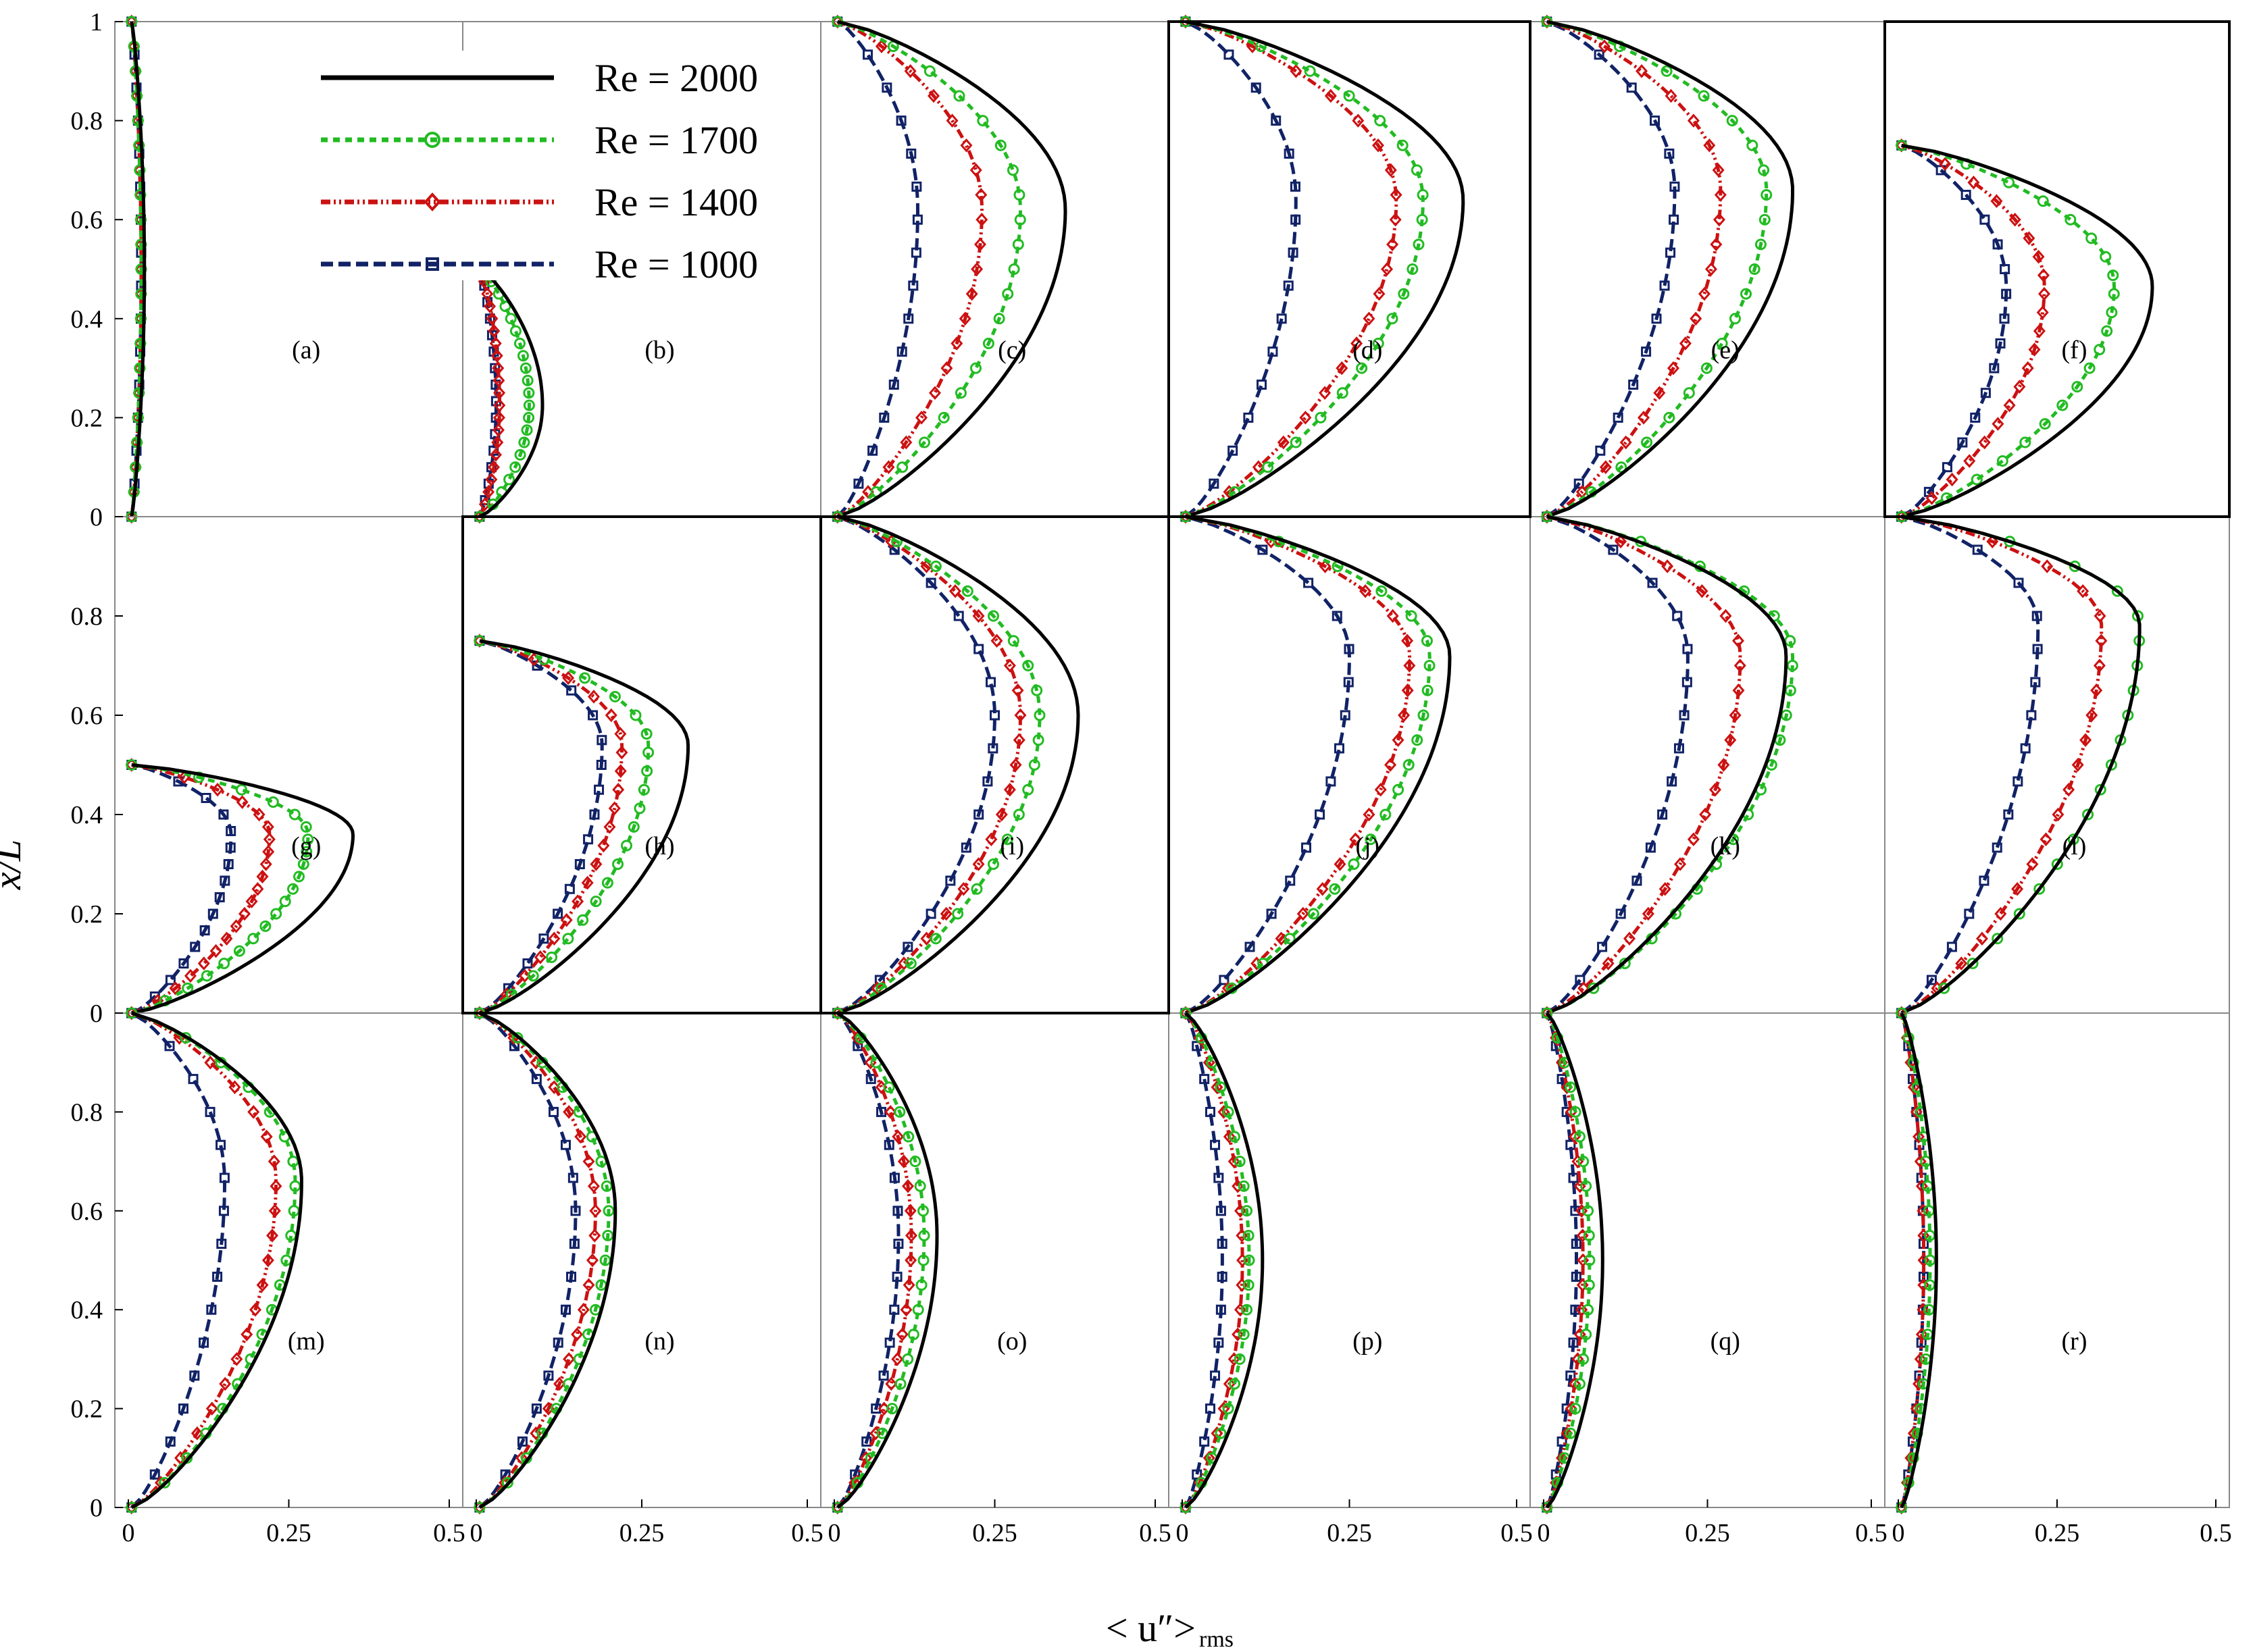  Describe the element at coordinates (1012, 350) in the screenshot. I see `panel-label: (c)` at that location.